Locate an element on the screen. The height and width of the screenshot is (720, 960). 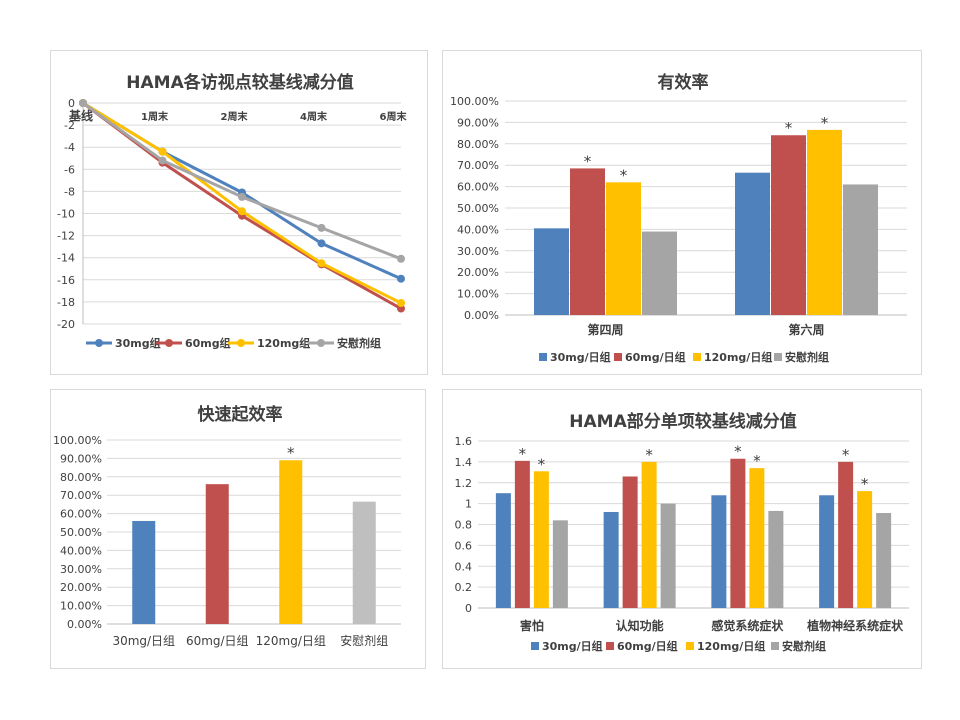
y-tick-label: 0.6 is located at coordinates (464, 545).